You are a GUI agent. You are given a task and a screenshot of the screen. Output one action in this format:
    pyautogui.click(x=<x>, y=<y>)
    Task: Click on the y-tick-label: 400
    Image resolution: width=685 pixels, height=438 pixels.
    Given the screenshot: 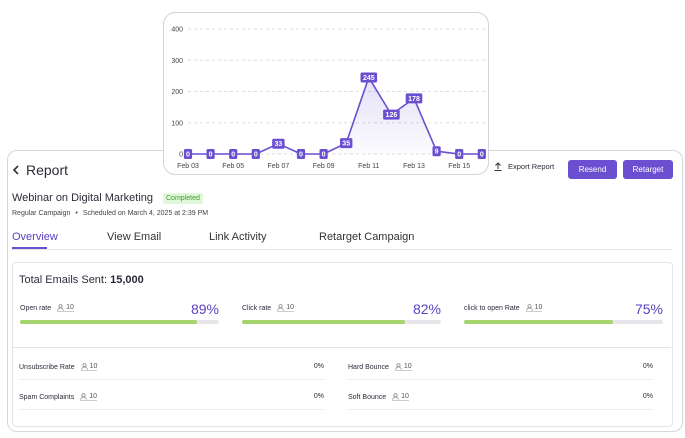 What is the action you would take?
    pyautogui.click(x=177, y=30)
    